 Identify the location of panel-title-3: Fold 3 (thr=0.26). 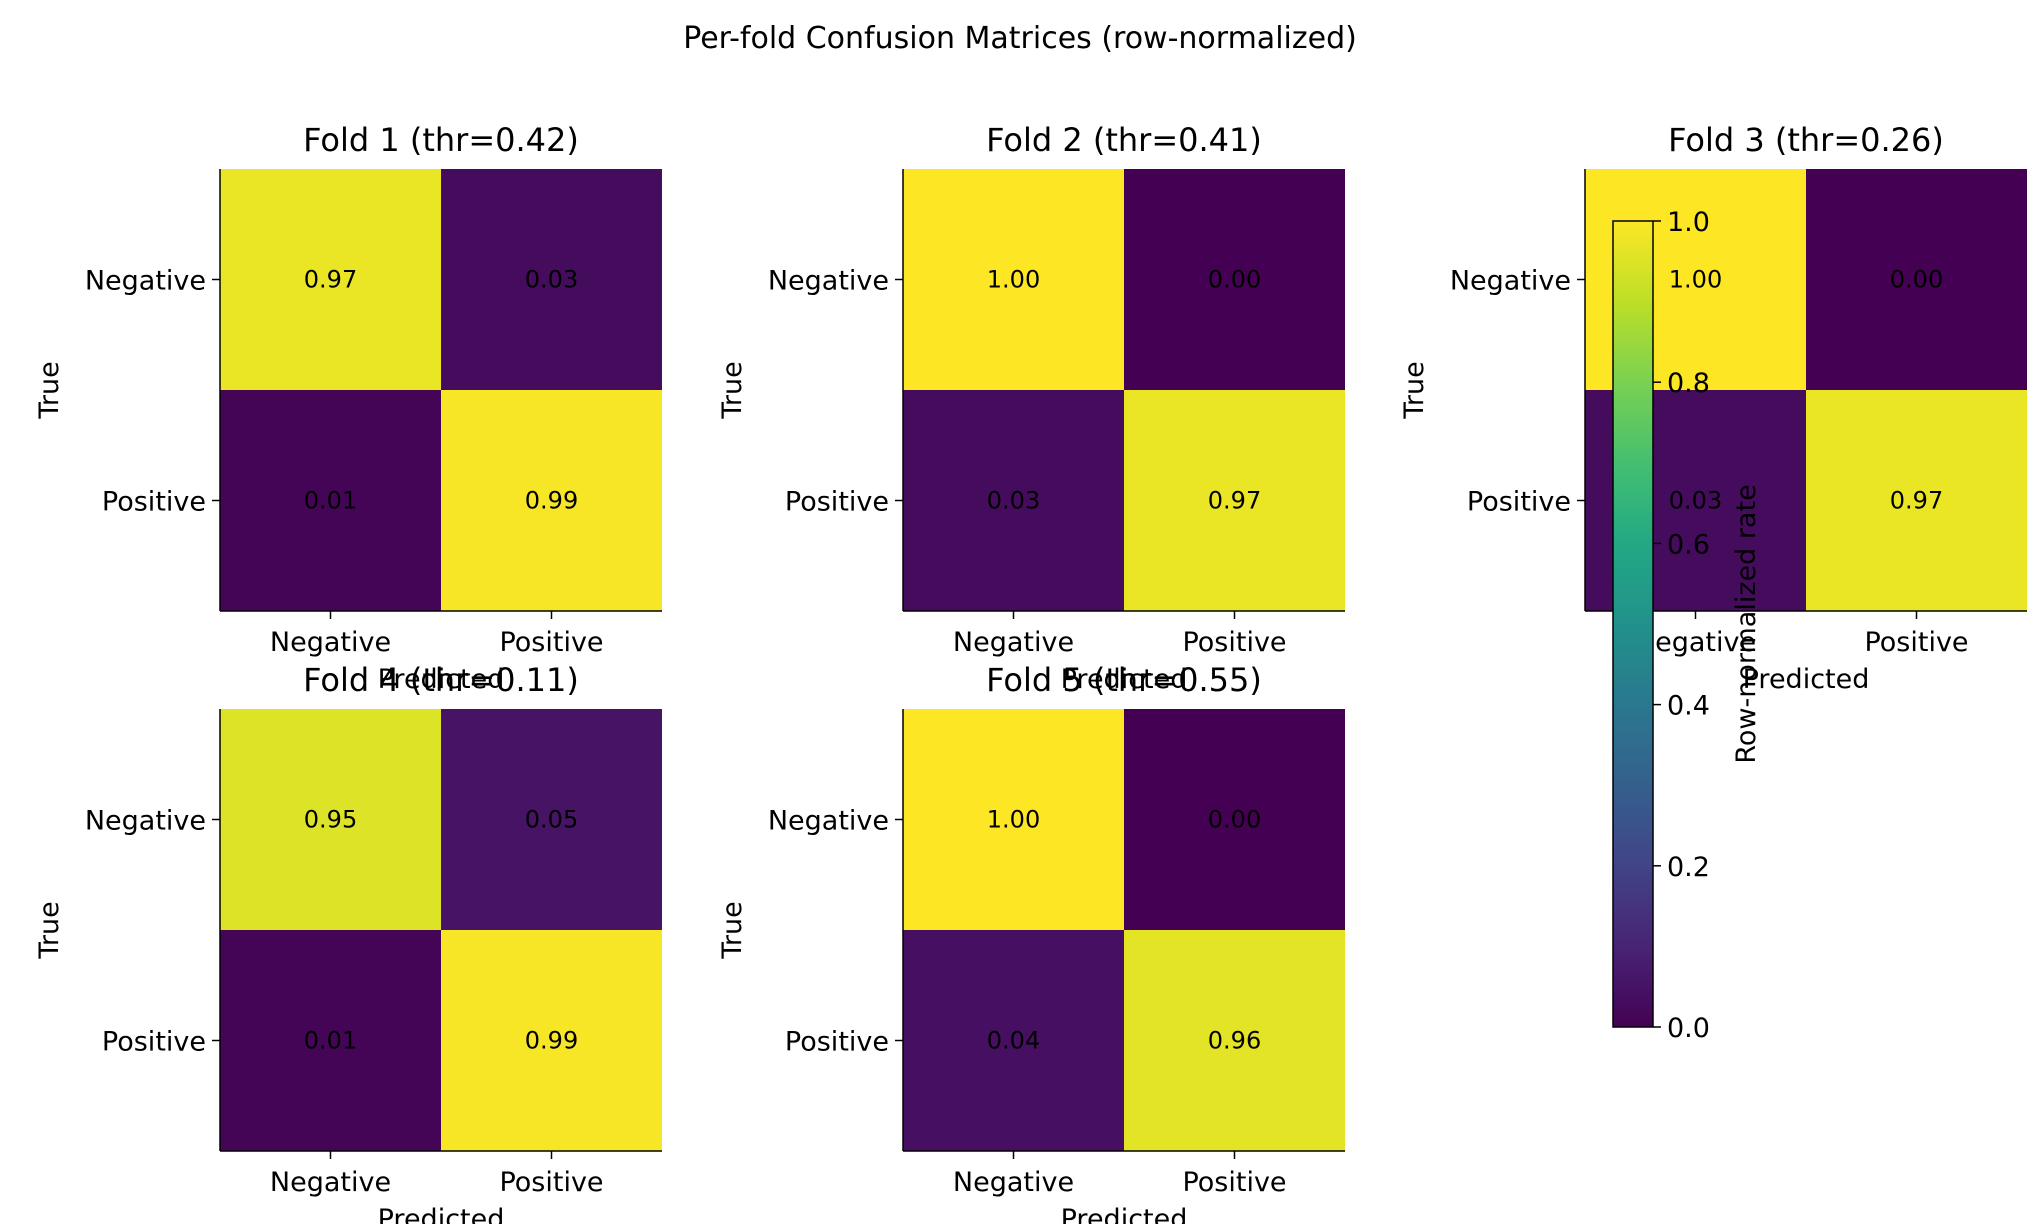
(1806, 140).